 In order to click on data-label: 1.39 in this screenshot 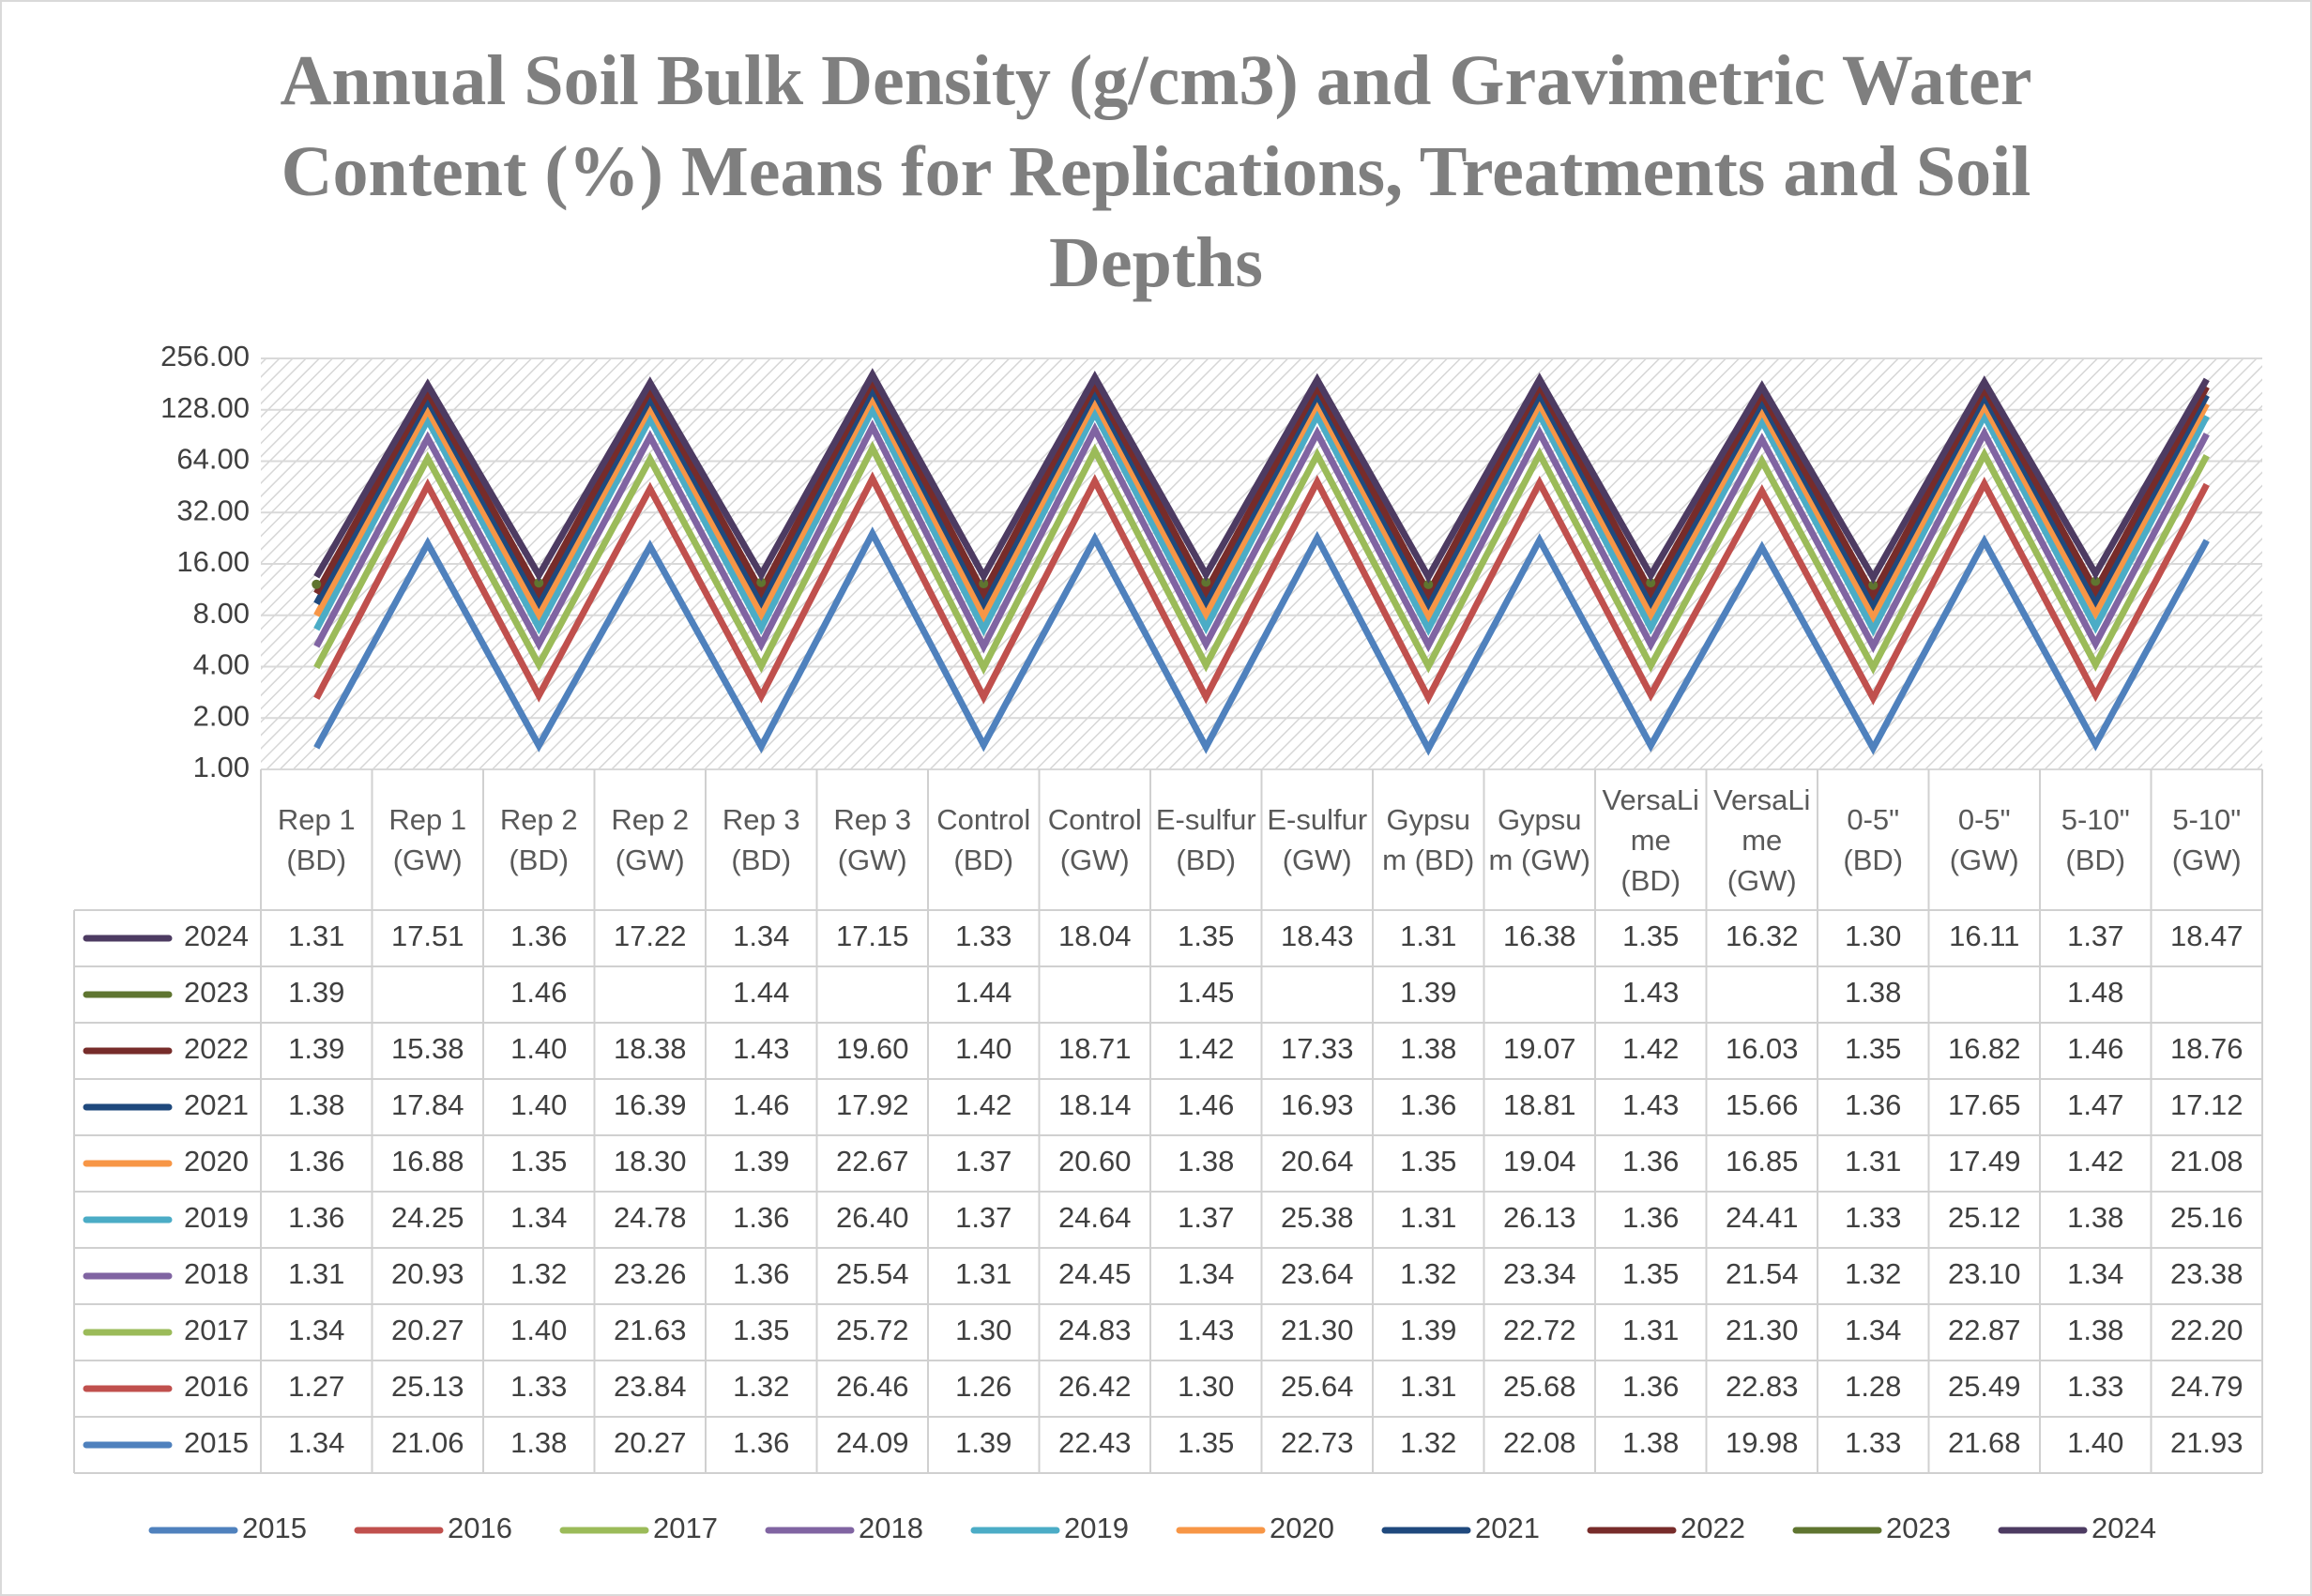, I will do `click(1428, 992)`.